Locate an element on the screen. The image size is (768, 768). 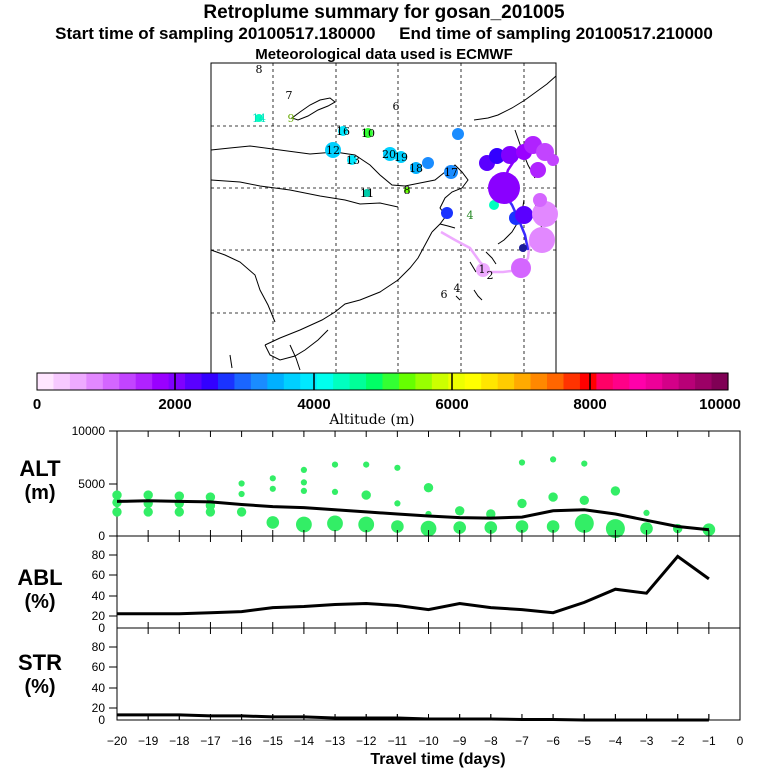
abl-panel-frame is located at coordinates (428, 582).